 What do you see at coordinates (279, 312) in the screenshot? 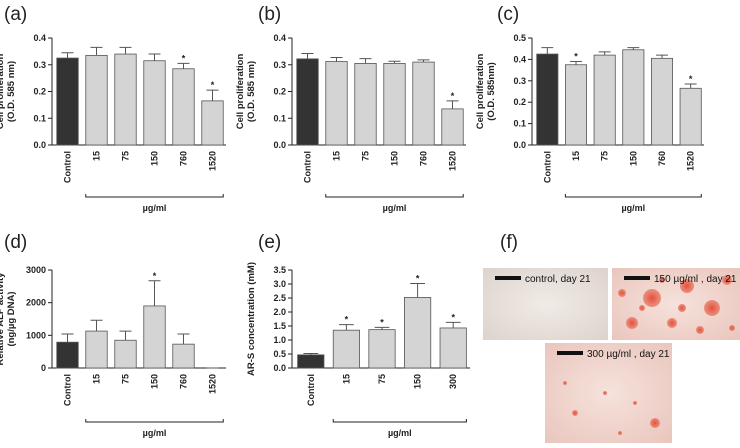
I see `y-tick-label: 2.0` at bounding box center [279, 312].